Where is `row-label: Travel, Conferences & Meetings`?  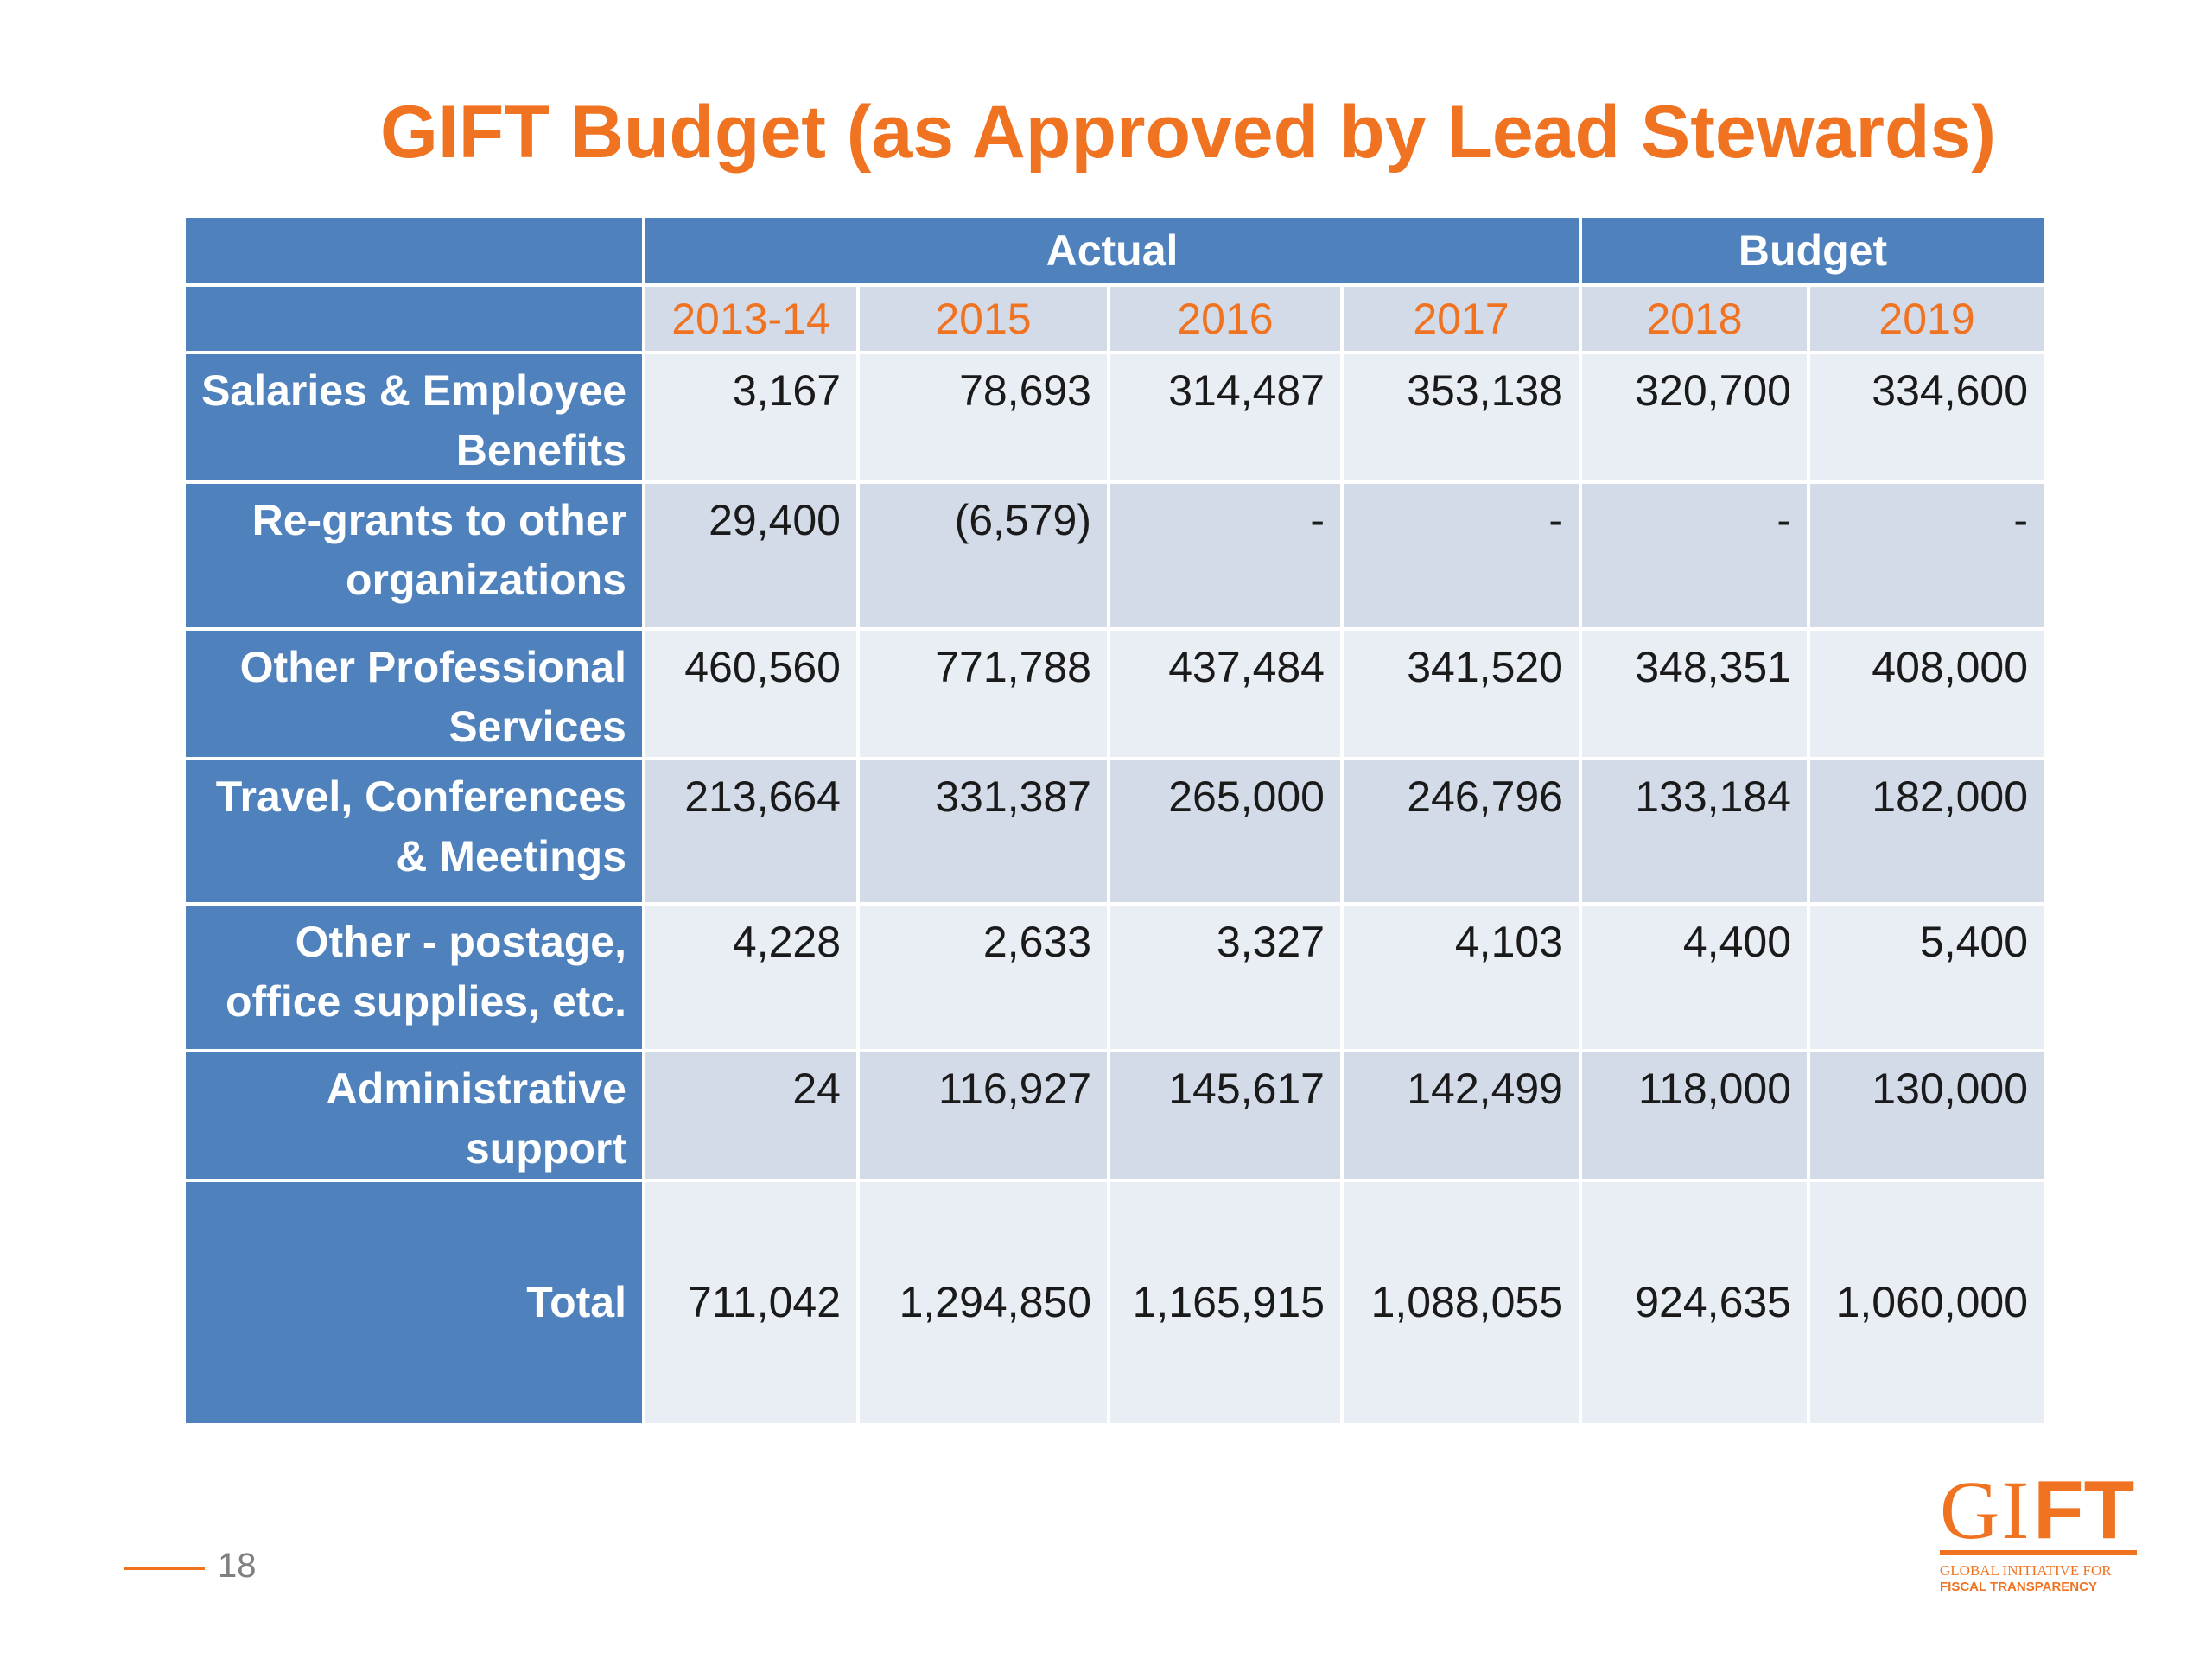
row-label: Travel, Conferences & Meetings is located at coordinates (413, 831).